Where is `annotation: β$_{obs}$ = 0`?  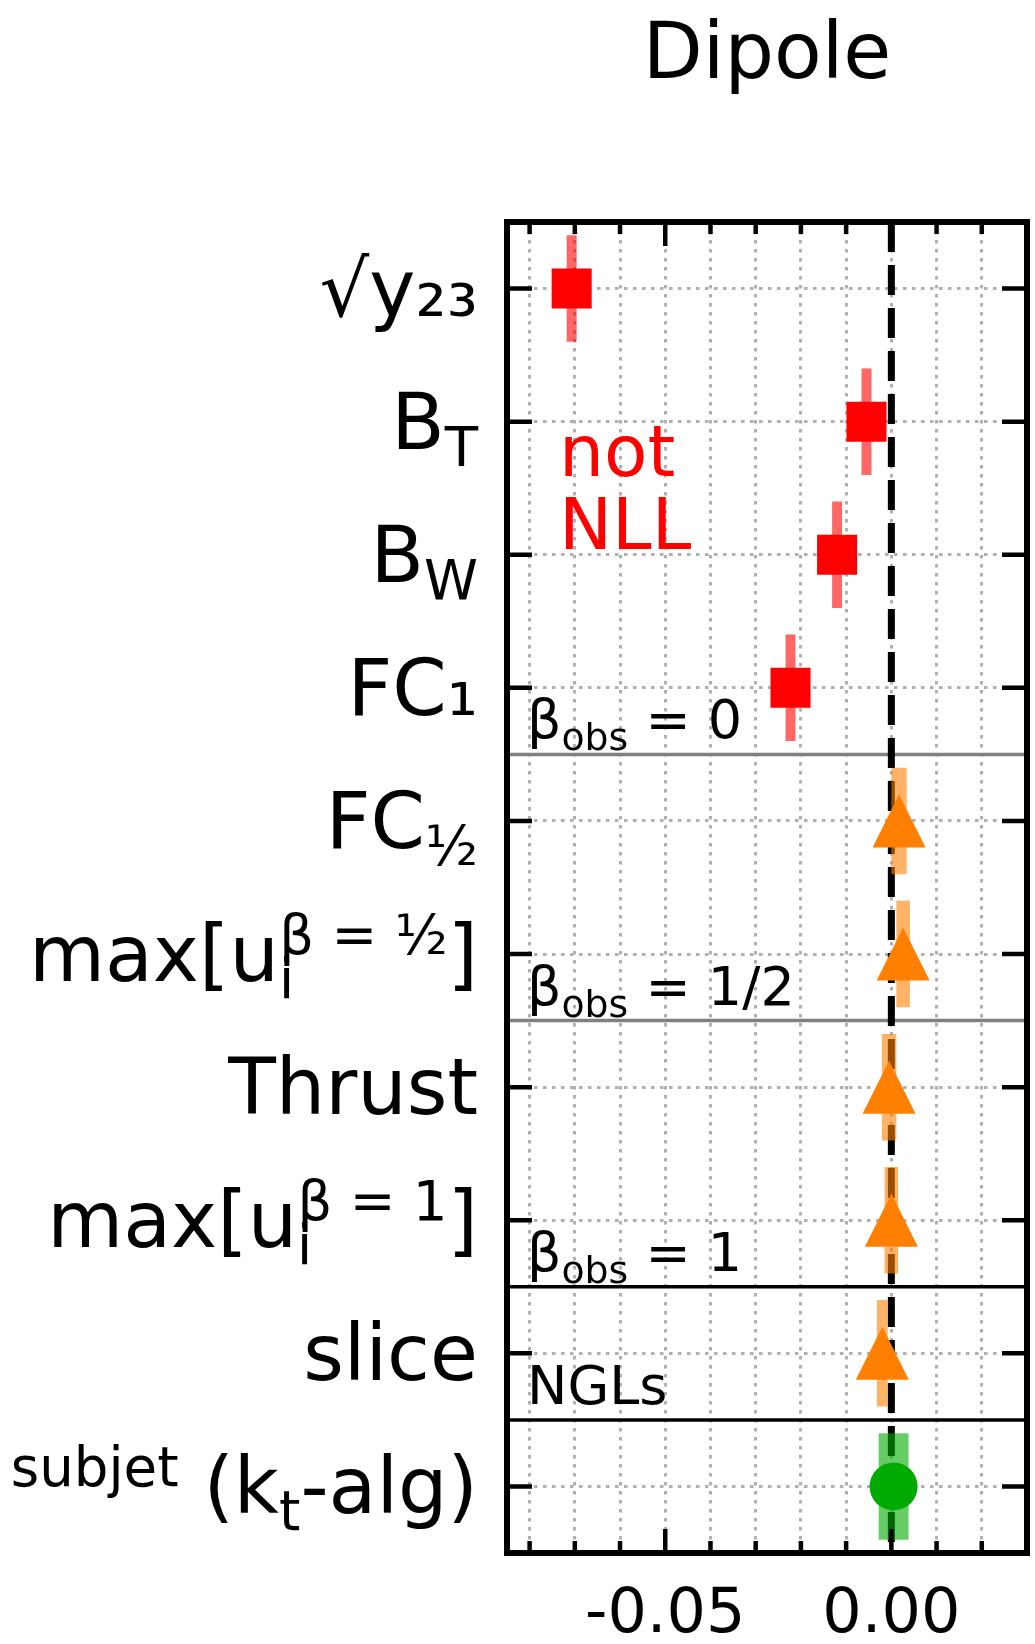
annotation: β$_{obs}$ = 0 is located at coordinates (635, 724).